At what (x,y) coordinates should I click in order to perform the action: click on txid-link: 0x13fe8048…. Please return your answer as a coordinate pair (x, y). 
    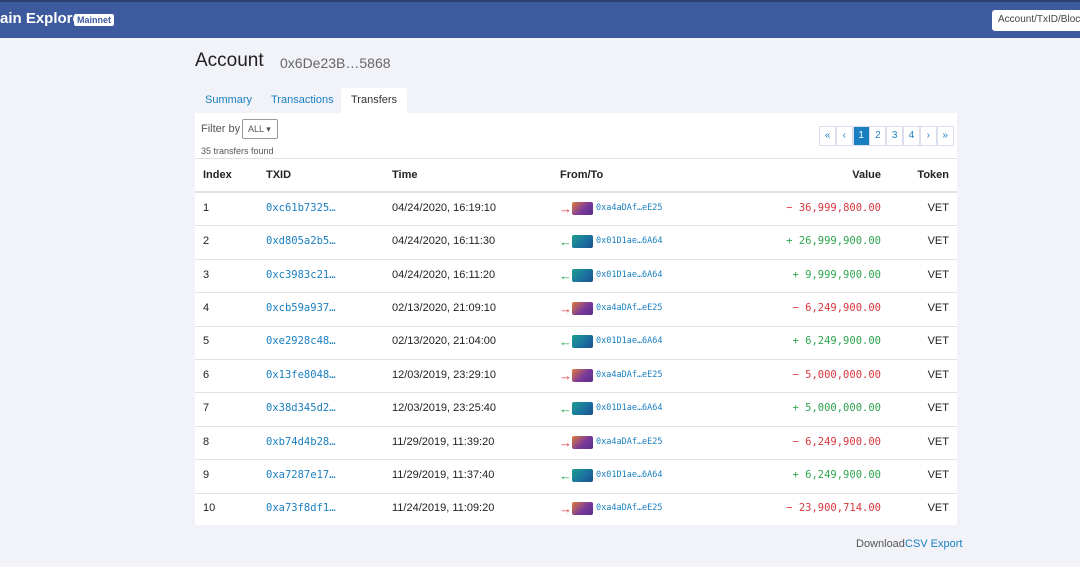
    Looking at the image, I should click on (301, 374).